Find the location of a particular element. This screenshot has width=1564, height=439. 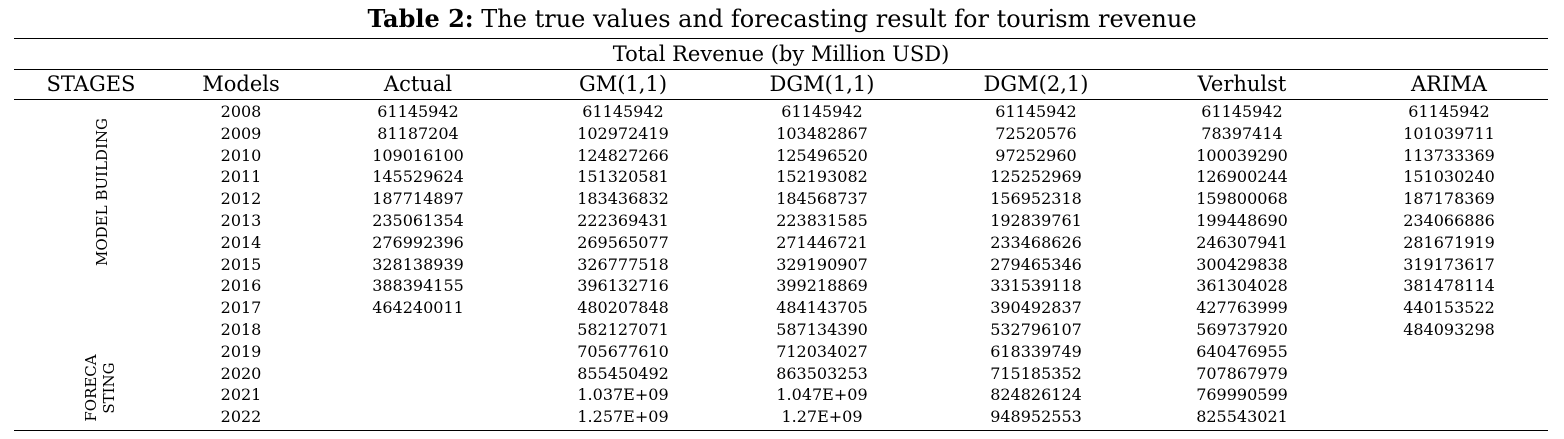

year-cell: 2014 is located at coordinates (241, 242).